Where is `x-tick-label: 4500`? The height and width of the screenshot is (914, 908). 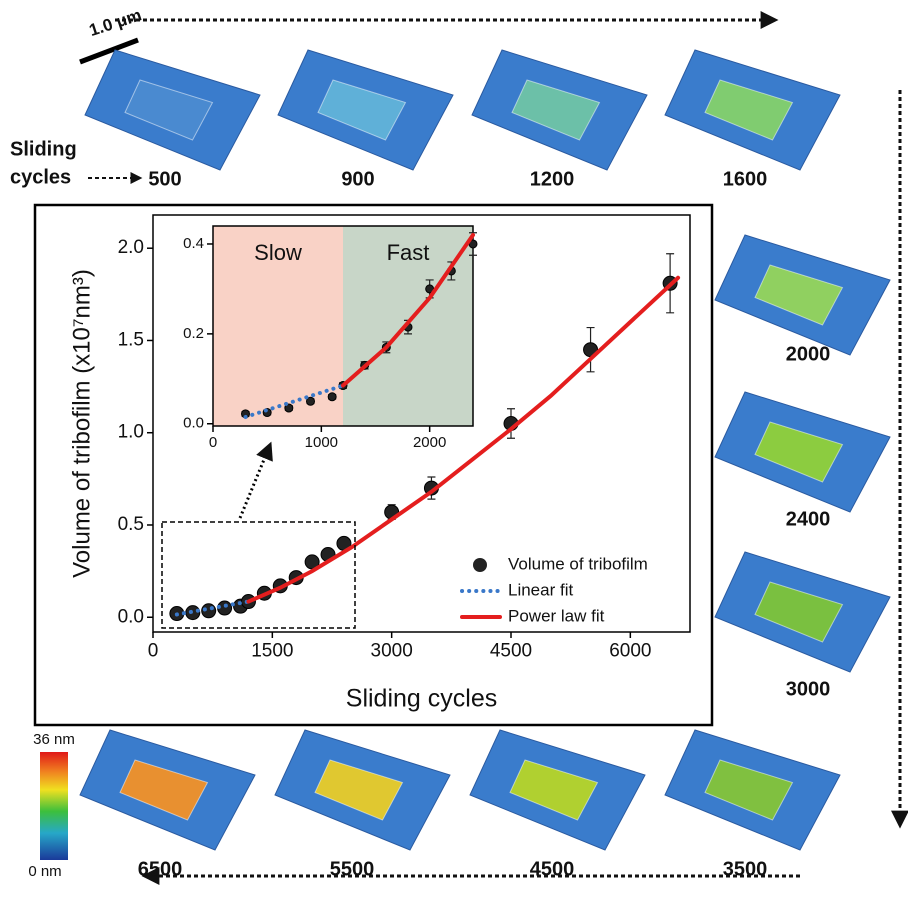 x-tick-label: 4500 is located at coordinates (511, 650).